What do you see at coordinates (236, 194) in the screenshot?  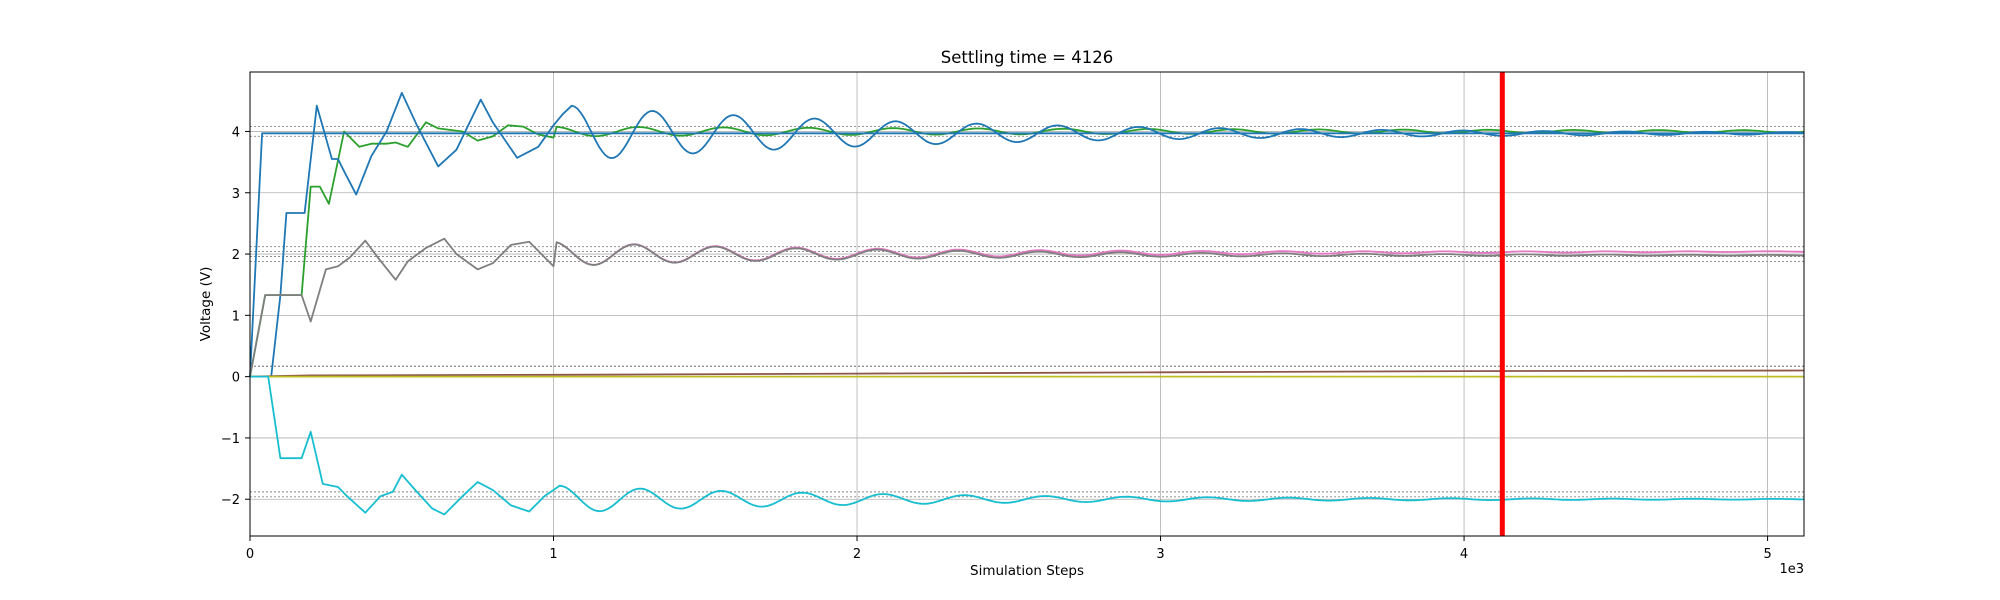 I see `y-tick-label: 3` at bounding box center [236, 194].